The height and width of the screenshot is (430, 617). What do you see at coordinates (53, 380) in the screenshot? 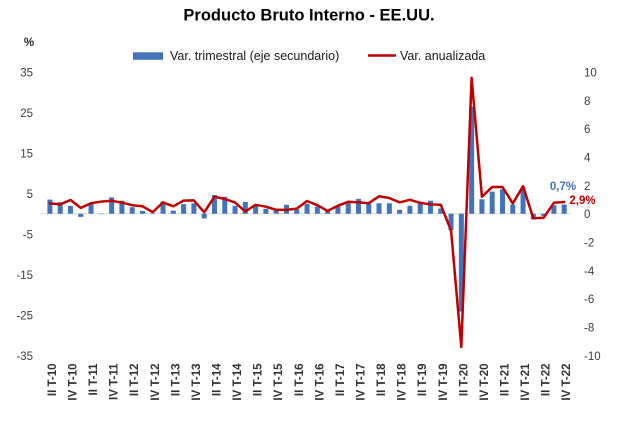
I see `svg-text: II T-10` at bounding box center [53, 380].